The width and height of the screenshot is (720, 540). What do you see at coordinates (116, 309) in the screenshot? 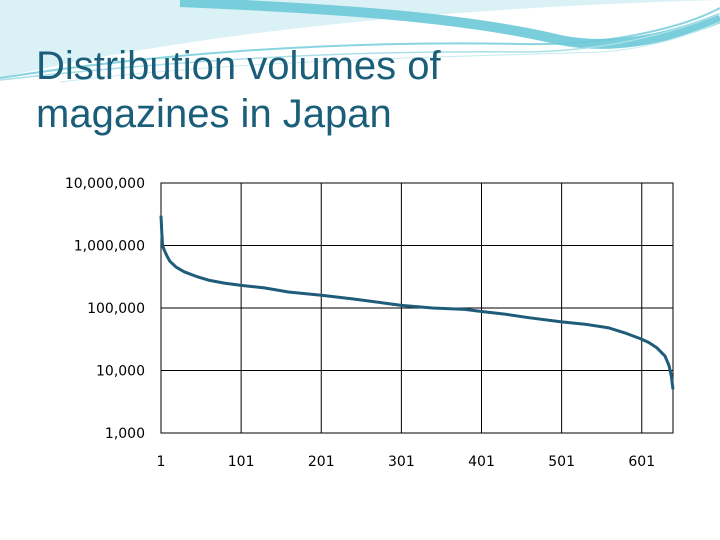
I see `y-tick-label: 100,000` at bounding box center [116, 309].